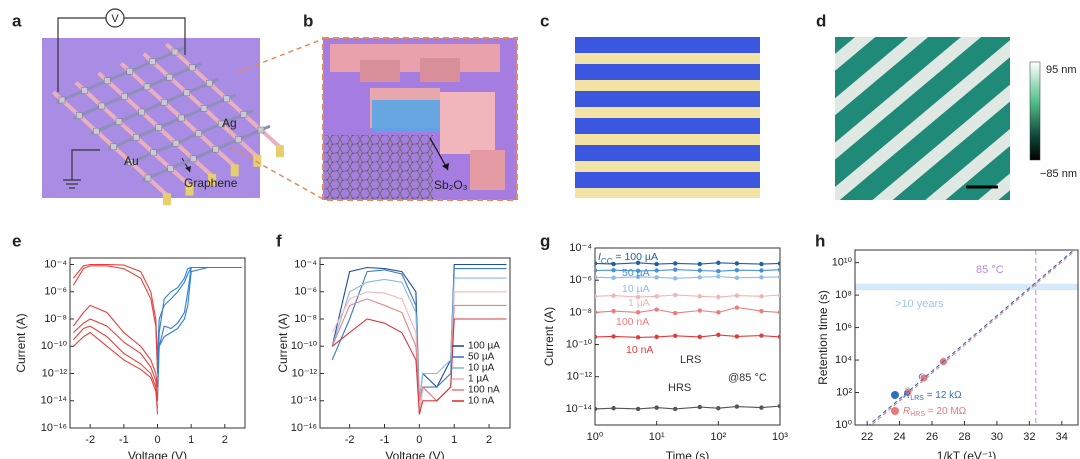  What do you see at coordinates (657, 437) in the screenshot?
I see `x-tick-label: 10¹` at bounding box center [657, 437].